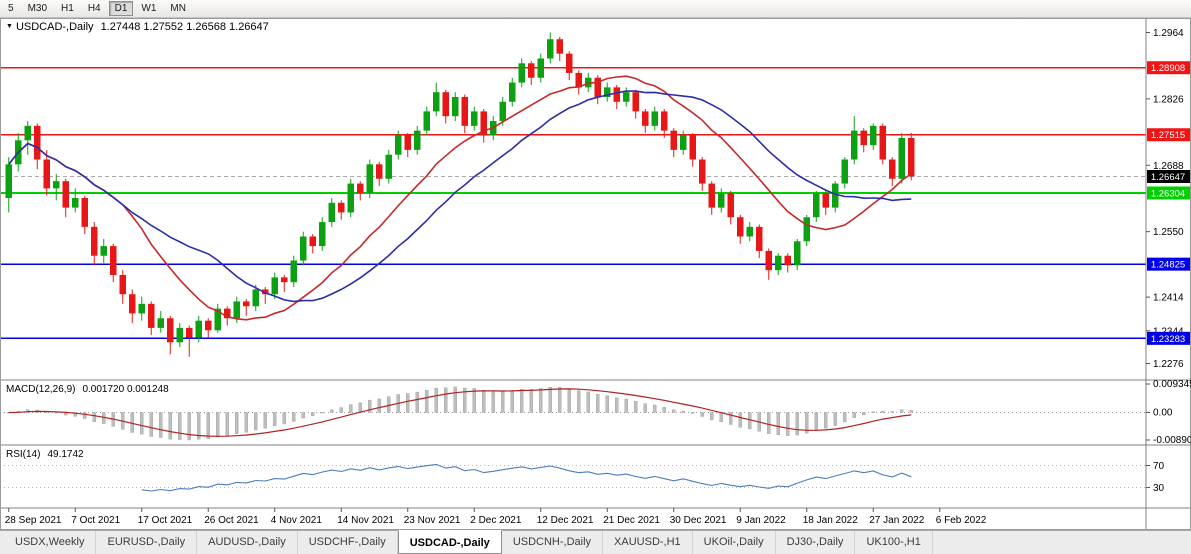 This screenshot has height=554, width=1191. Describe the element at coordinates (894, 542) in the screenshot. I see `chart-tab-uk100-h1: UK100-,H1` at that location.